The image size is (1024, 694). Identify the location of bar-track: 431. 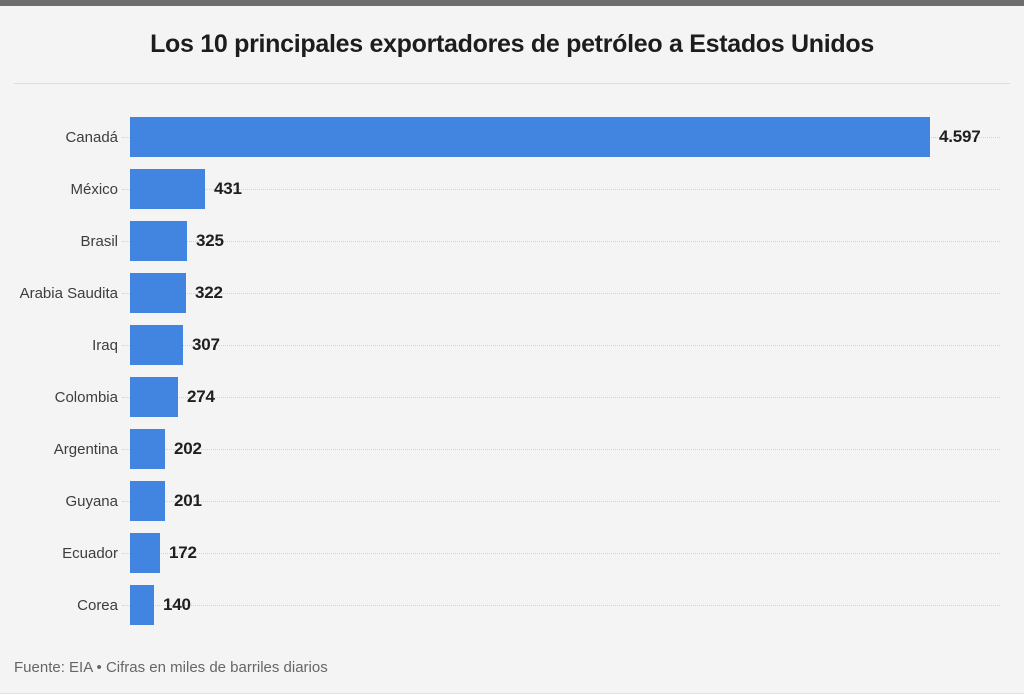
(566, 189).